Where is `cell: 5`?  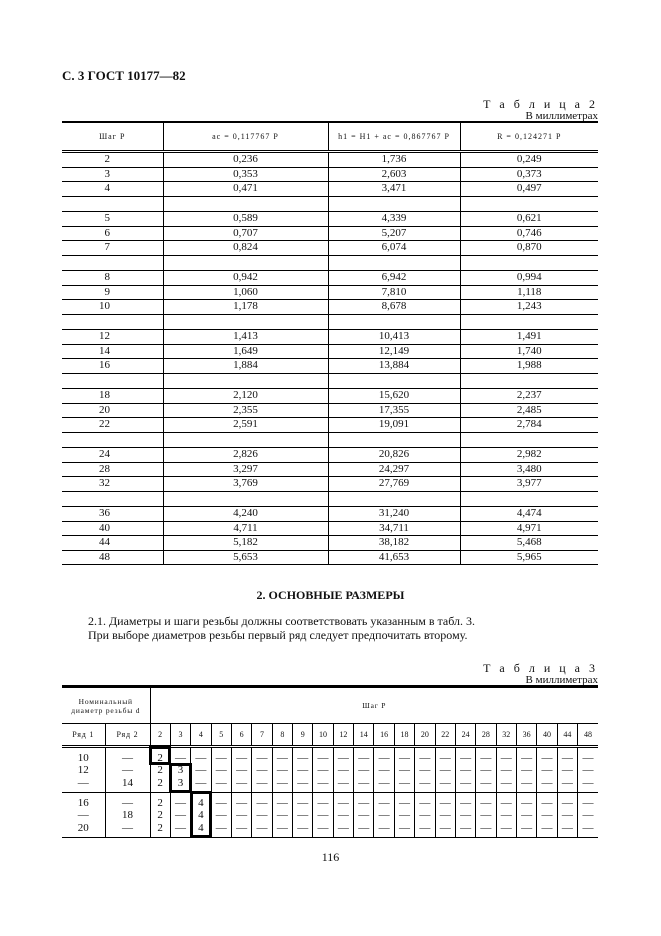 cell: 5 is located at coordinates (112, 219).